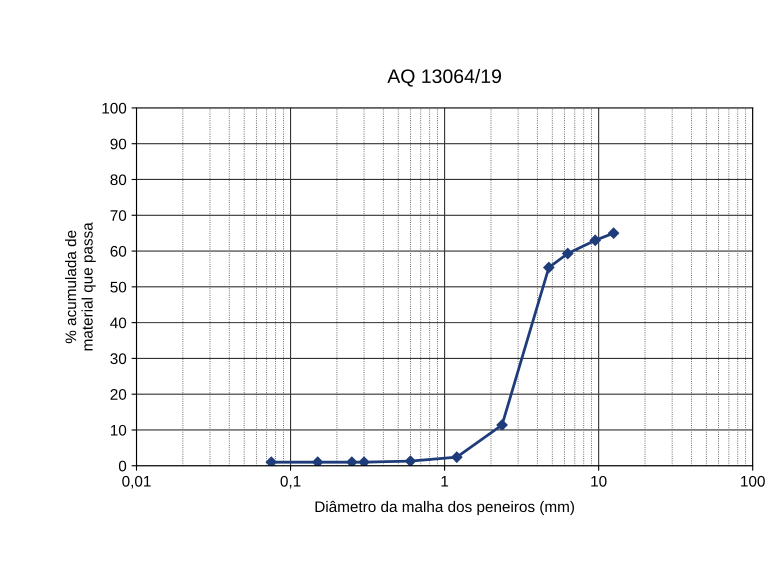 This screenshot has width=780, height=568. What do you see at coordinates (118, 251) in the screenshot?
I see `y-tick-label: 60` at bounding box center [118, 251].